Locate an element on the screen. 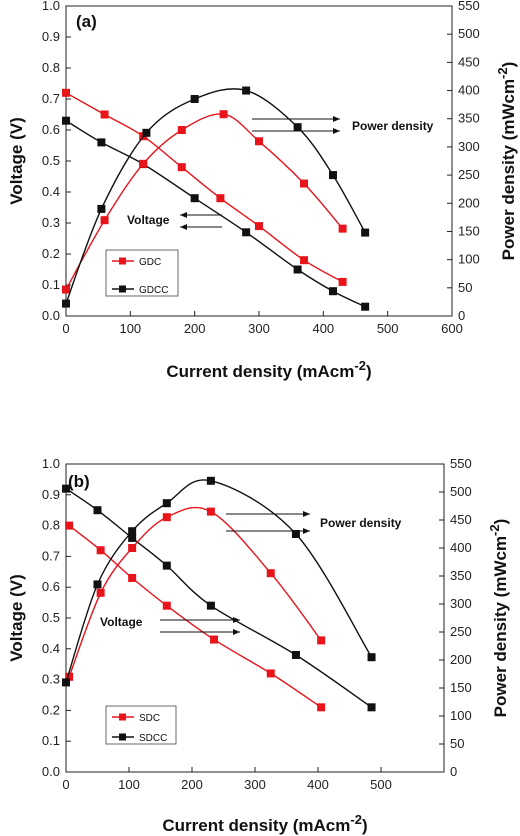 The width and height of the screenshot is (520, 836). sdcc-power-line is located at coordinates (219, 581).